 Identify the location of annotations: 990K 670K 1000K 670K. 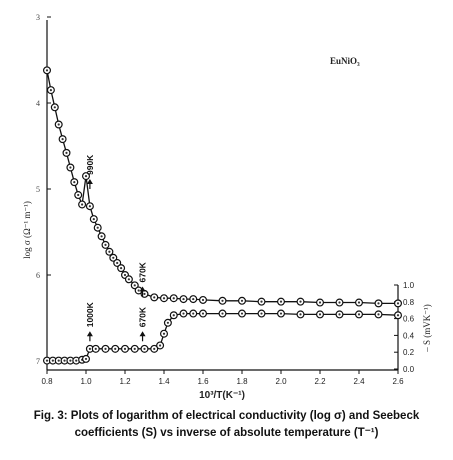
(116, 248).